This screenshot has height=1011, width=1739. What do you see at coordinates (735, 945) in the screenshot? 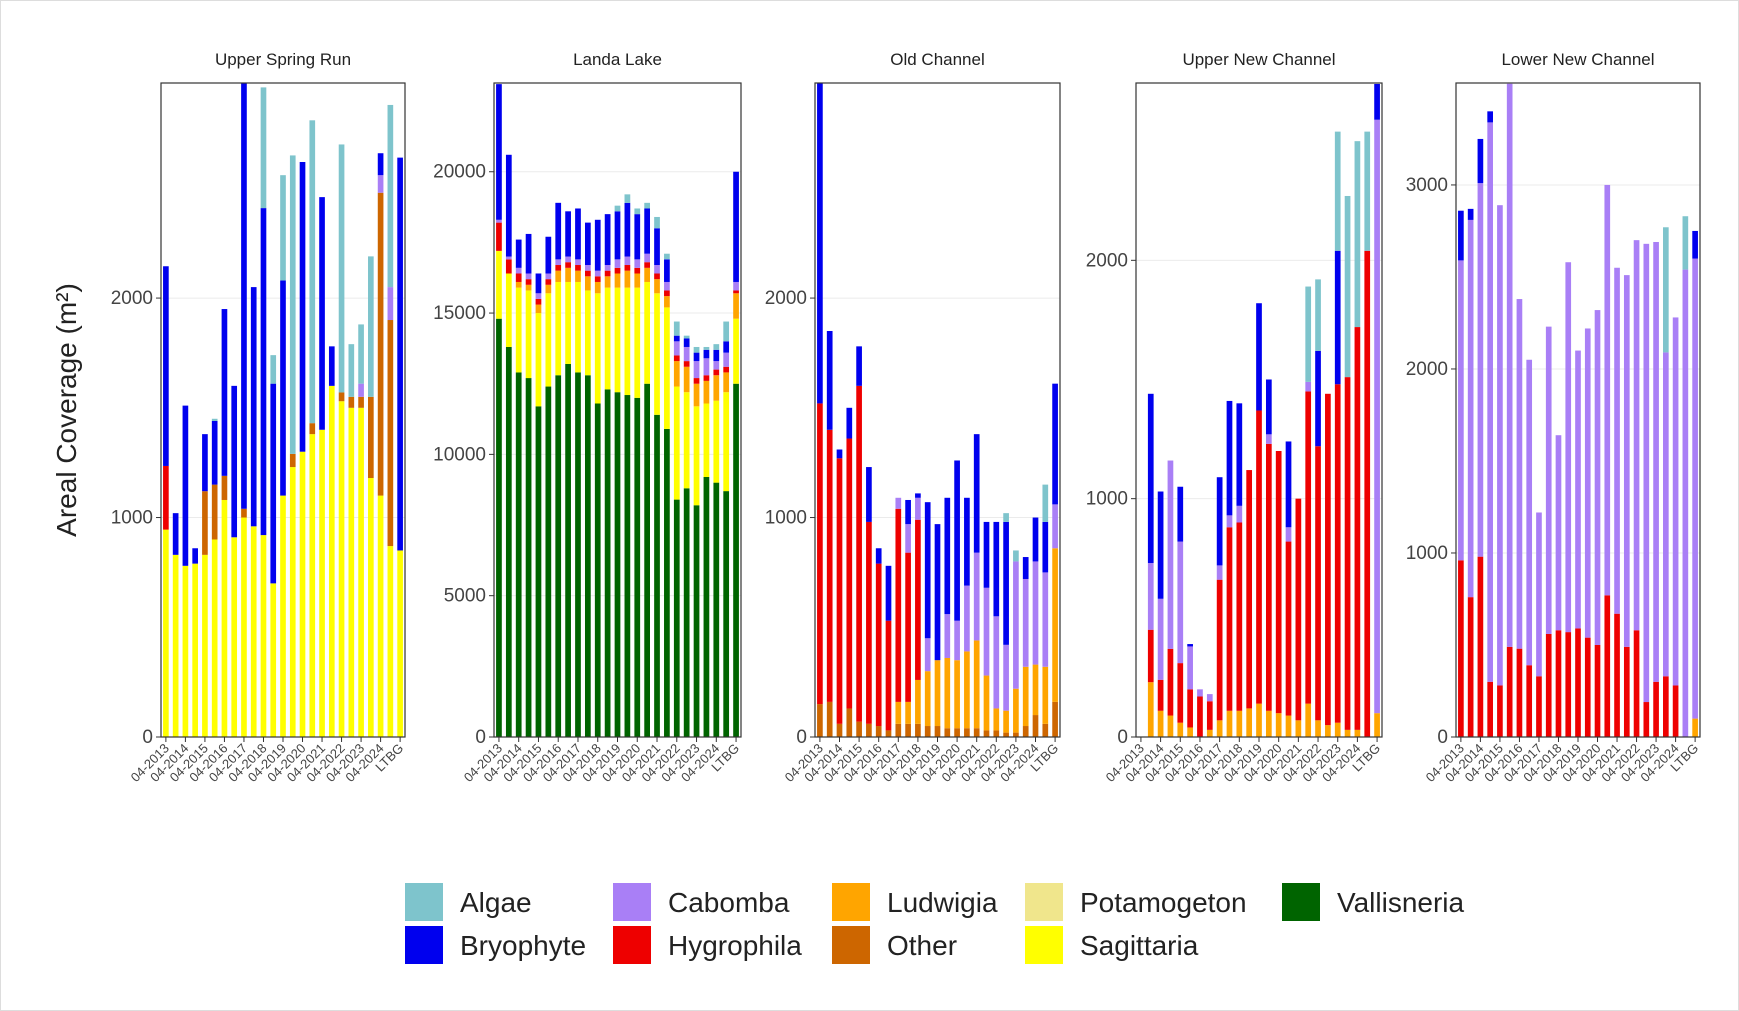
I see `legend-label: Hygrophila` at bounding box center [735, 945].